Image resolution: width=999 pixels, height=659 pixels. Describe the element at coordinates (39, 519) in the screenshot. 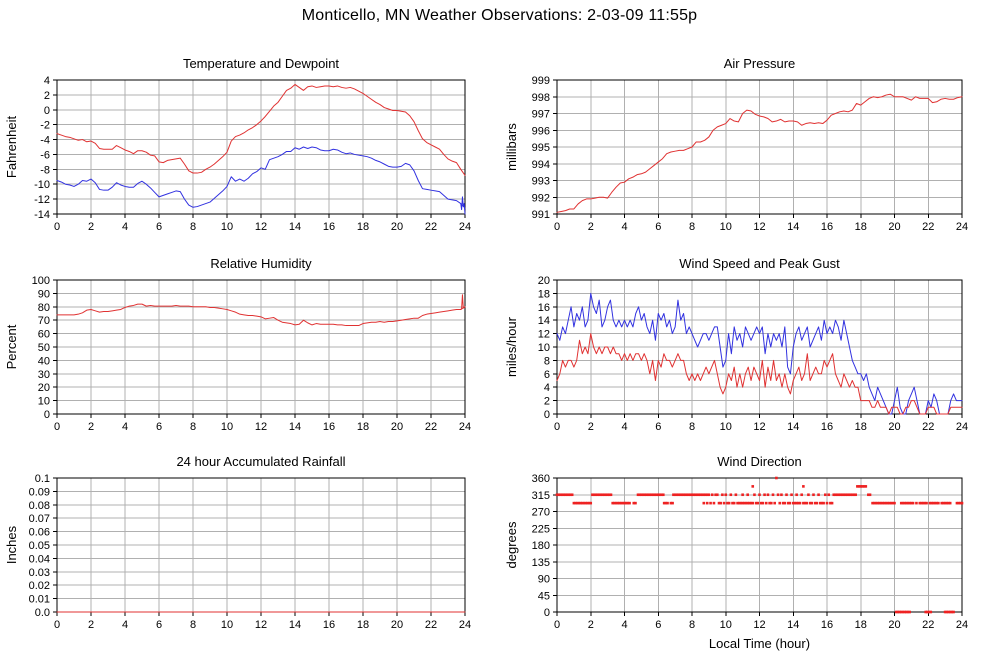

I see `svg-text: 0.07` at that location.